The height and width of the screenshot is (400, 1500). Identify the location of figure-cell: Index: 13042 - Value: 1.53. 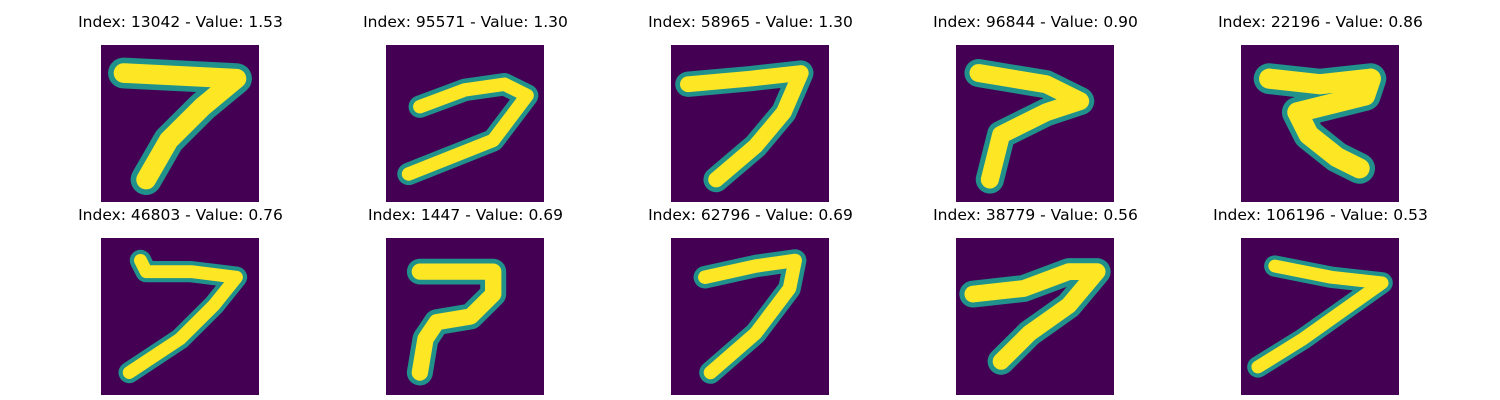
(180, 106).